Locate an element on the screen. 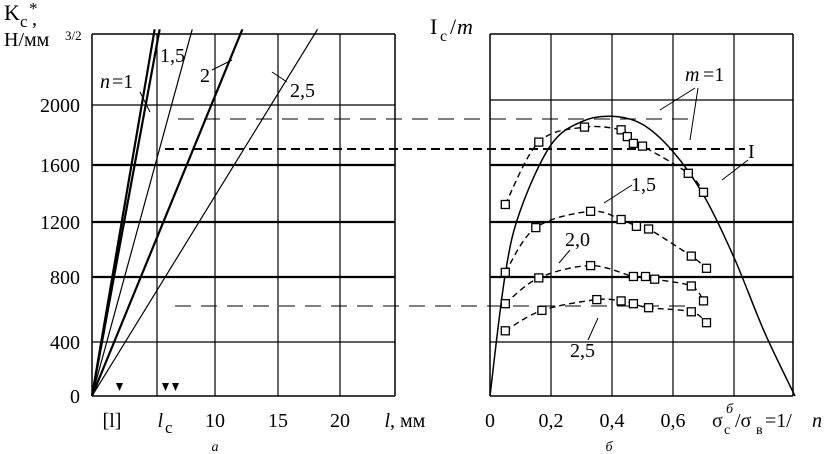  curve-n1-b is located at coordinates (125, 213).